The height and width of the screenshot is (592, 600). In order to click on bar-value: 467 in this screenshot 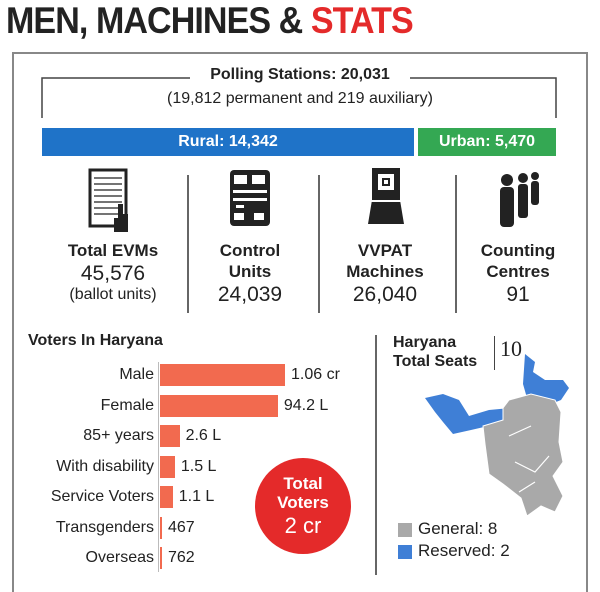, I will do `click(181, 527)`.